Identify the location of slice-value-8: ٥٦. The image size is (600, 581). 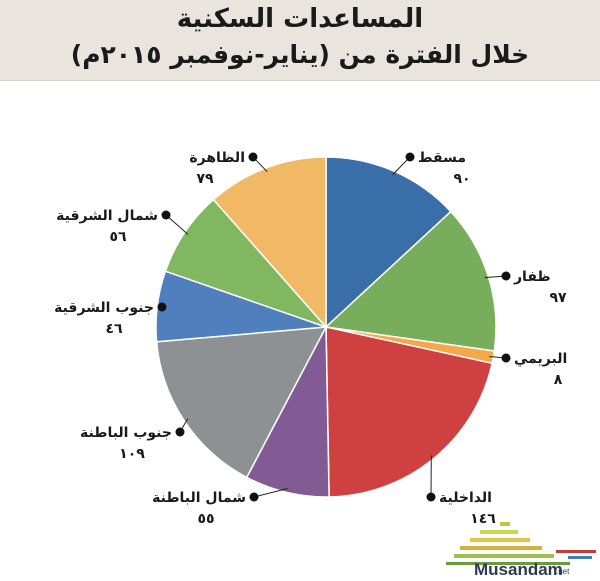
(118, 237).